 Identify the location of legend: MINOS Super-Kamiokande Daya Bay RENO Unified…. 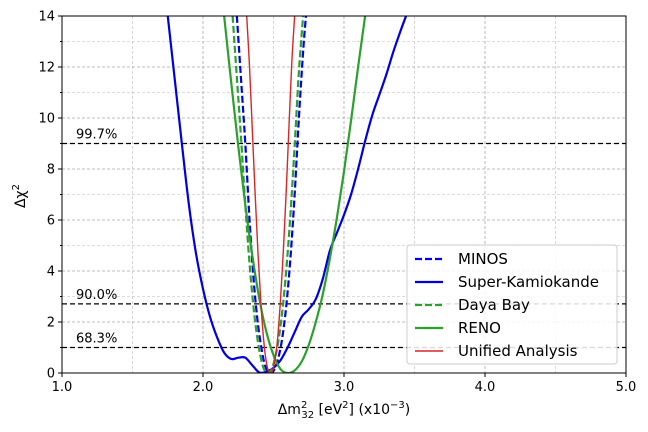
(512, 304).